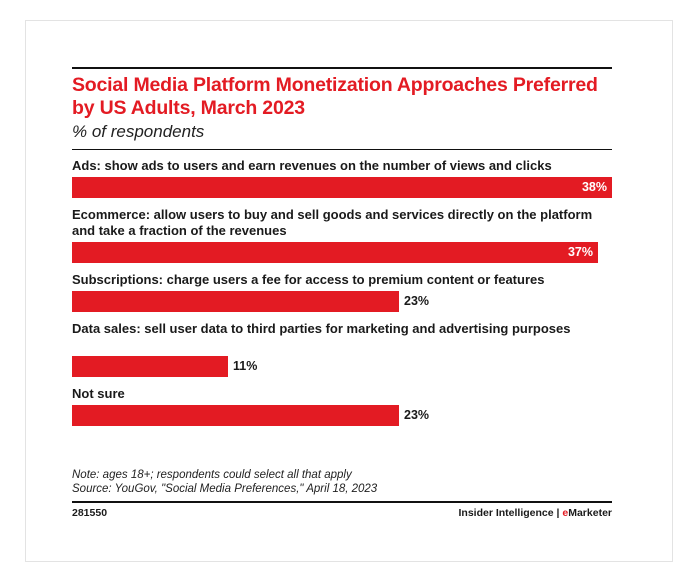 This screenshot has height=585, width=699. Describe the element at coordinates (580, 252) in the screenshot. I see `data-label: 37%` at that location.